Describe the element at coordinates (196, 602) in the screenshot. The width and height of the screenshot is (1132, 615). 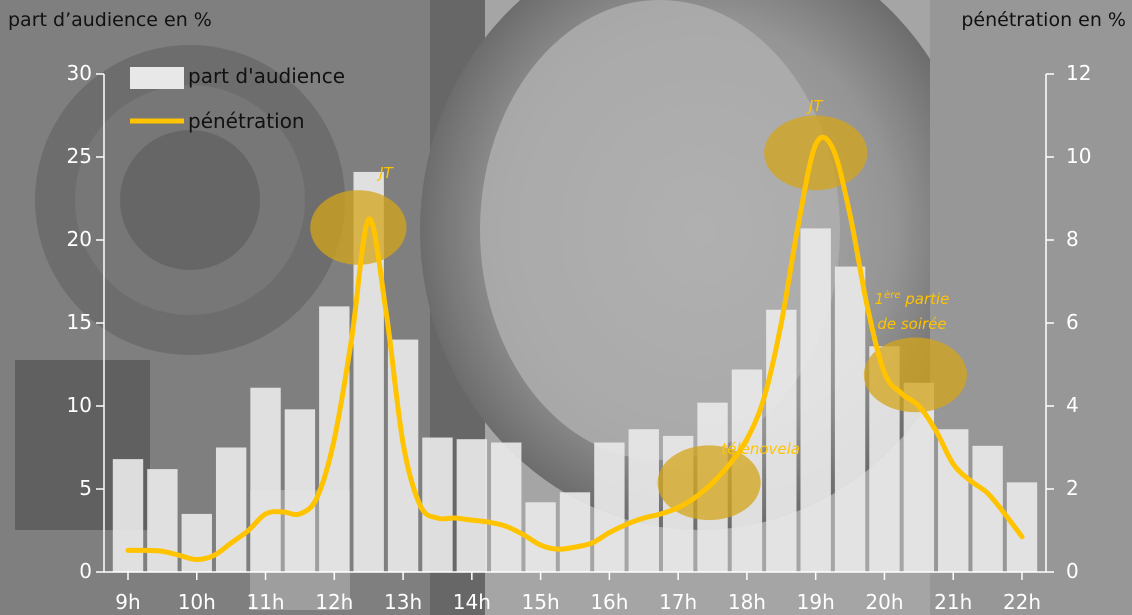
I see `x-tick-label: 10h` at that location.